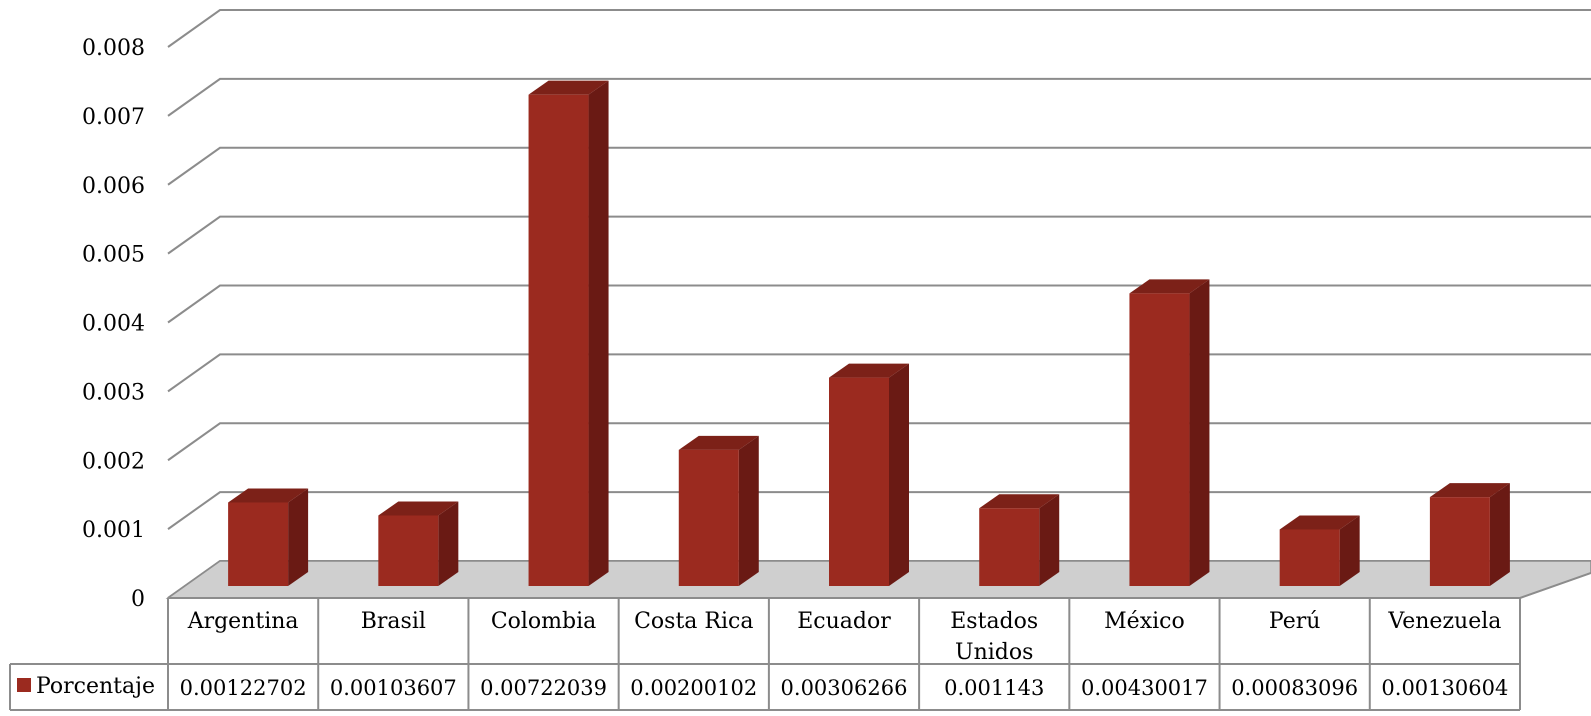 This screenshot has width=1591, height=716. Describe the element at coordinates (994, 688) in the screenshot. I see `data-value-label: 0.001143` at that location.